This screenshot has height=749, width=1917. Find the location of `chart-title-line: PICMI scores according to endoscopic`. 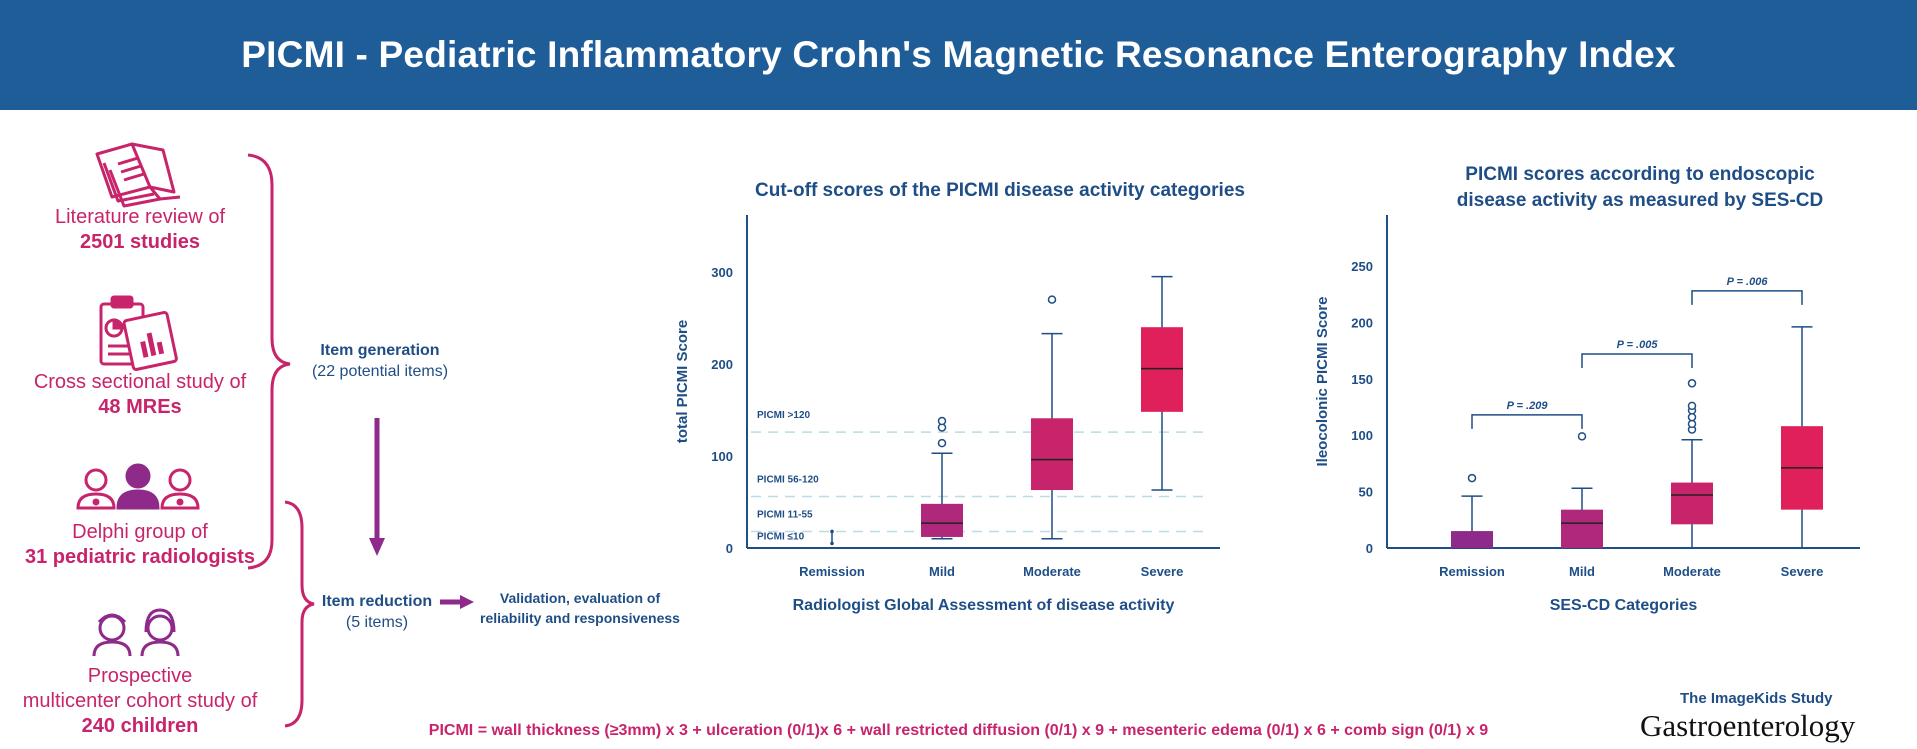

chart-title-line: PICMI scores according to endoscopic is located at coordinates (1640, 174).